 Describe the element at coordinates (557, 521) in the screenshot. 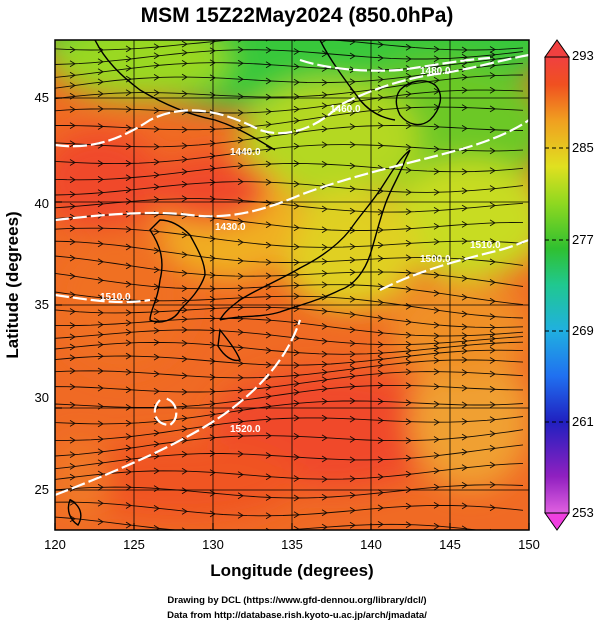

I see `colorbar-bottom-cap` at that location.